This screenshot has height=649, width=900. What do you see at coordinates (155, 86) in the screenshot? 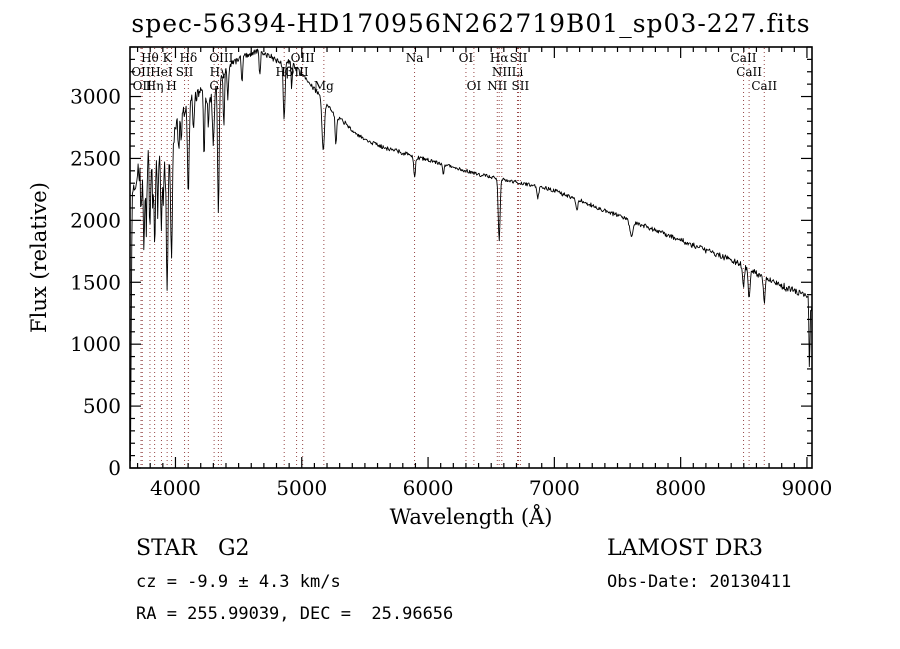
I see `spectral-line-label: Hη` at bounding box center [155, 86].